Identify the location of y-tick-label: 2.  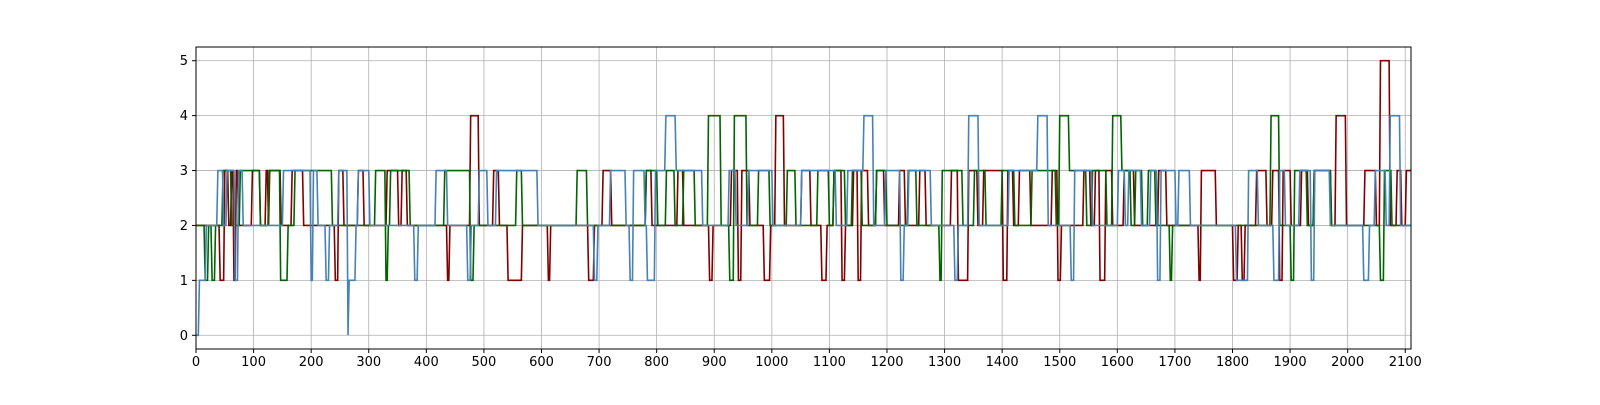
(184, 226).